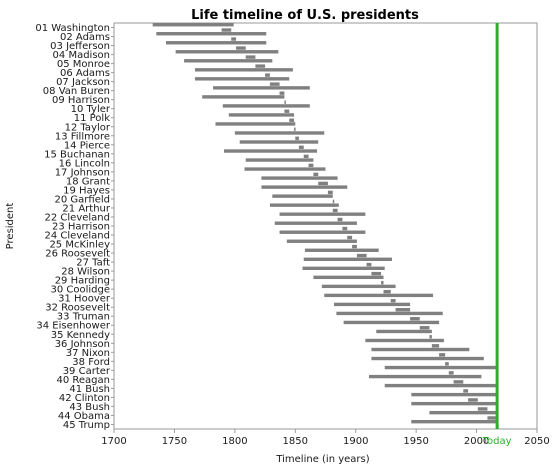 The width and height of the screenshot is (552, 470). What do you see at coordinates (228, 61) in the screenshot?
I see `president-5-life-bar` at bounding box center [228, 61].